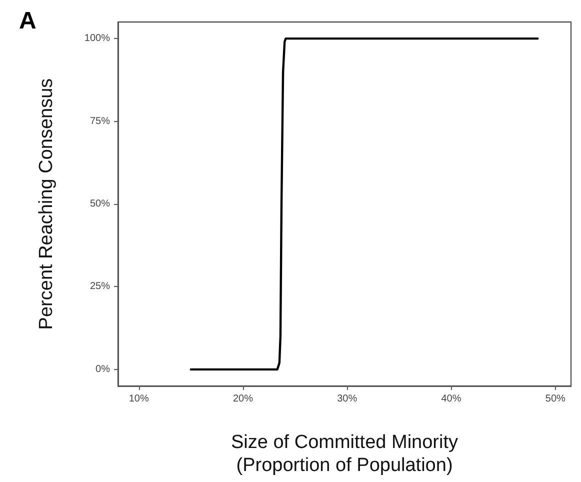 Image resolution: width=581 pixels, height=482 pixels. Describe the element at coordinates (555, 399) in the screenshot. I see `x-tick-label: 50%` at that location.